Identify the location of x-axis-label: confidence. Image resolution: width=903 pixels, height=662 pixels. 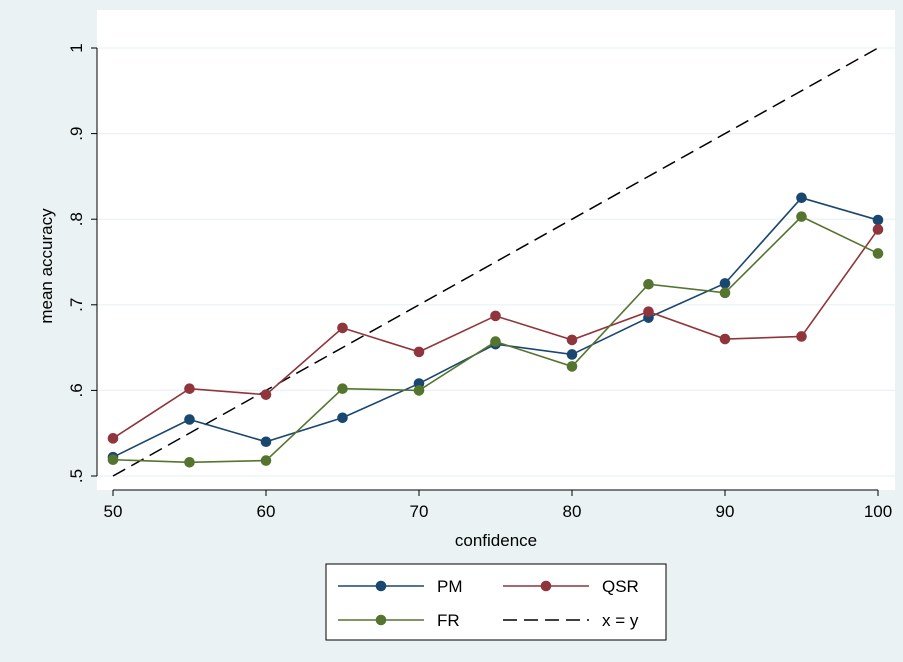
(496, 540).